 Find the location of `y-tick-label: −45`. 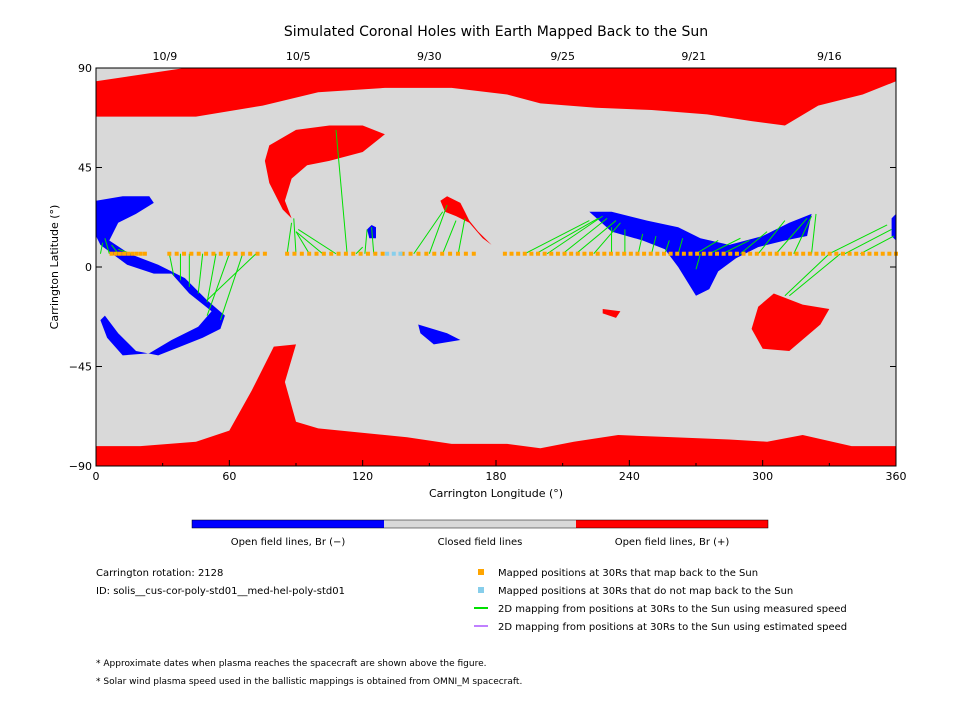

y-tick-label: −45 is located at coordinates (80, 367).